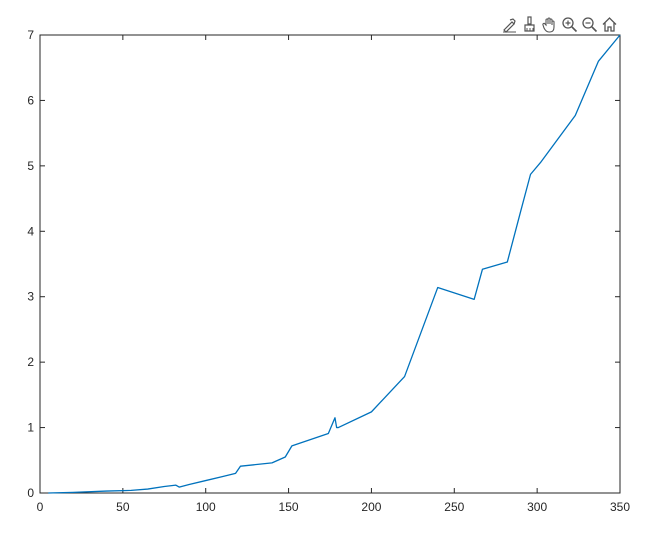  Describe the element at coordinates (30, 100) in the screenshot. I see `y-tick-label: 6` at that location.